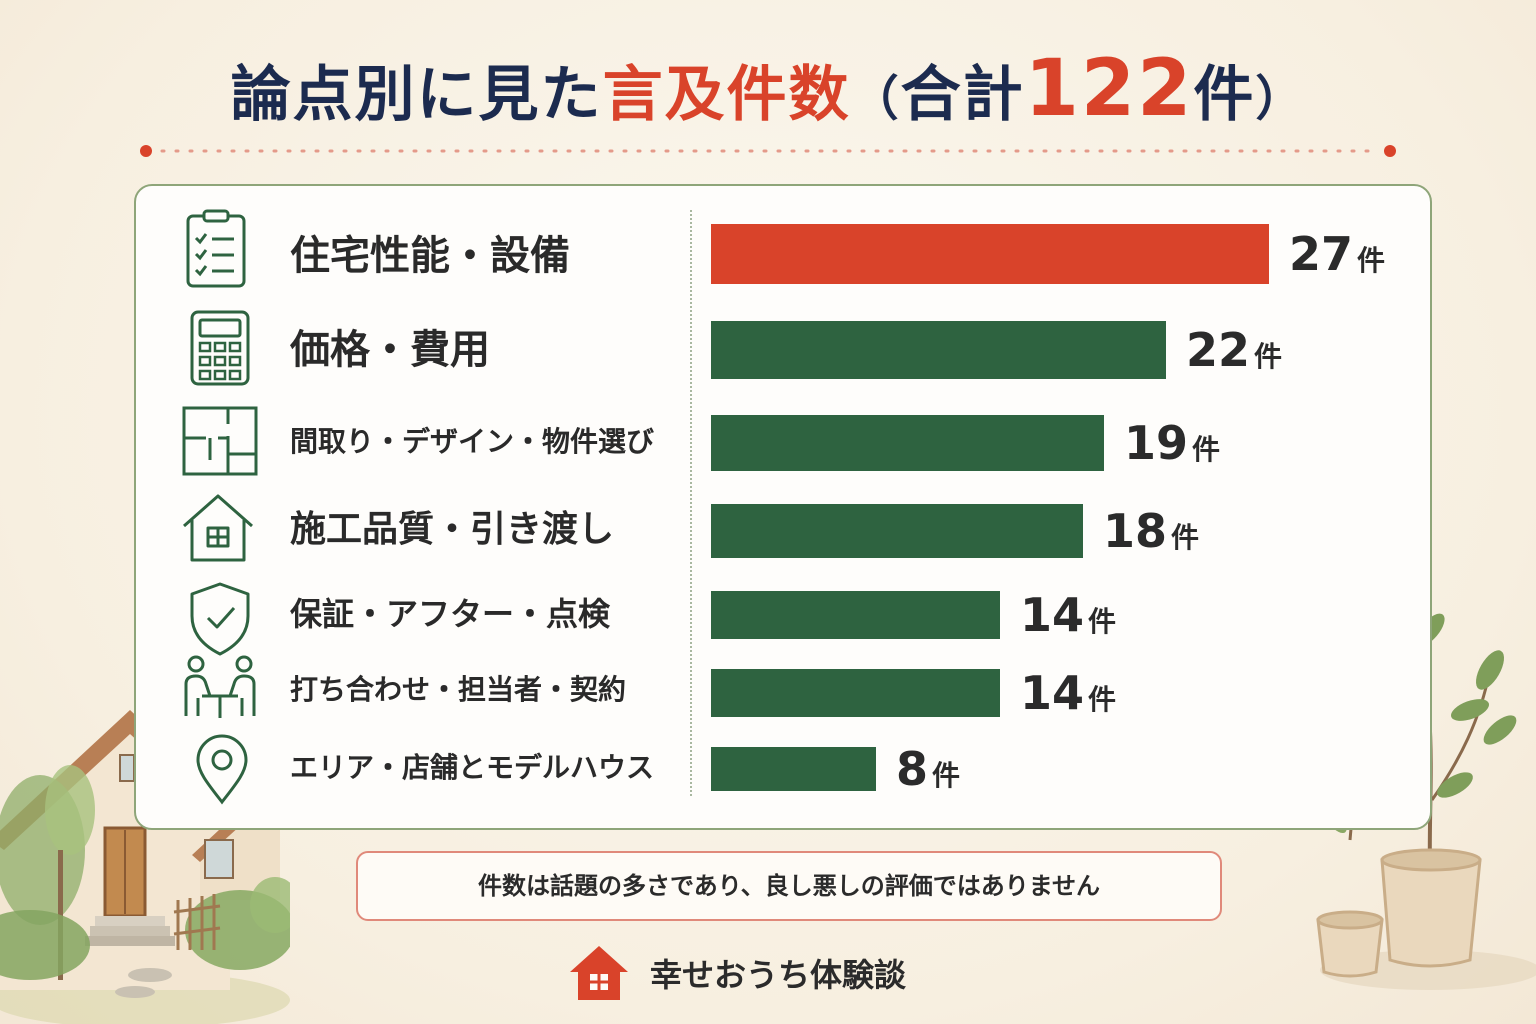 The width and height of the screenshot is (1536, 1024). What do you see at coordinates (1218, 350) in the screenshot?
I see `bar-value-1-number: 22` at bounding box center [1218, 350].